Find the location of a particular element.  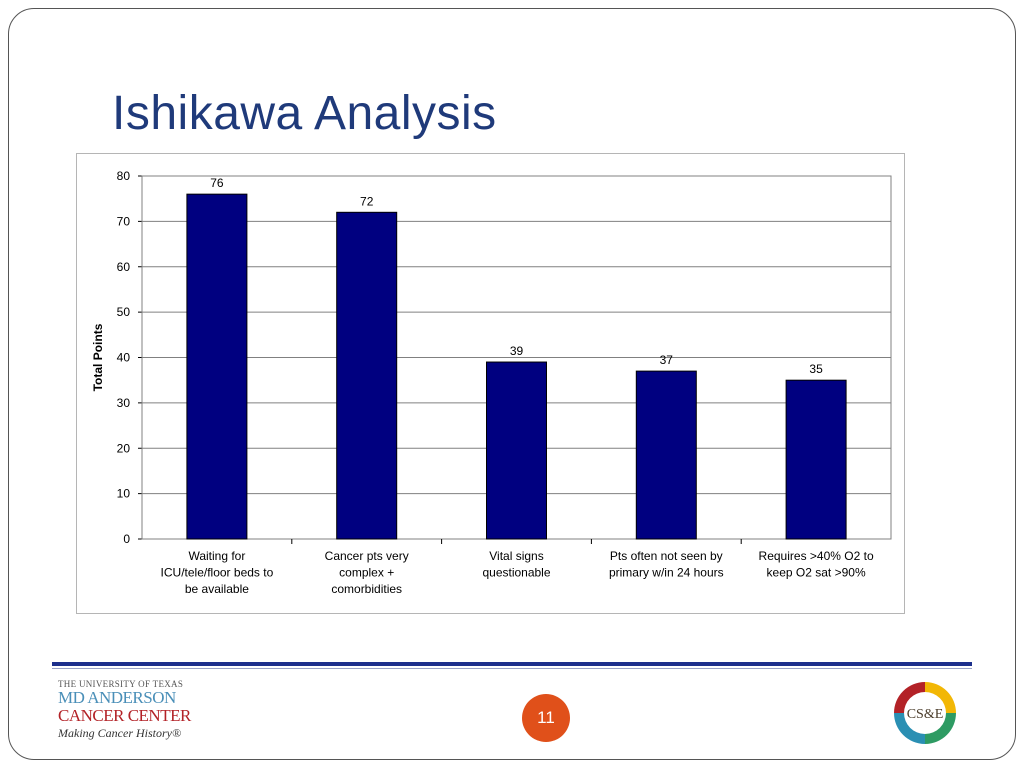

slide-title: Ishikawa Analysis is located at coordinates (304, 113).